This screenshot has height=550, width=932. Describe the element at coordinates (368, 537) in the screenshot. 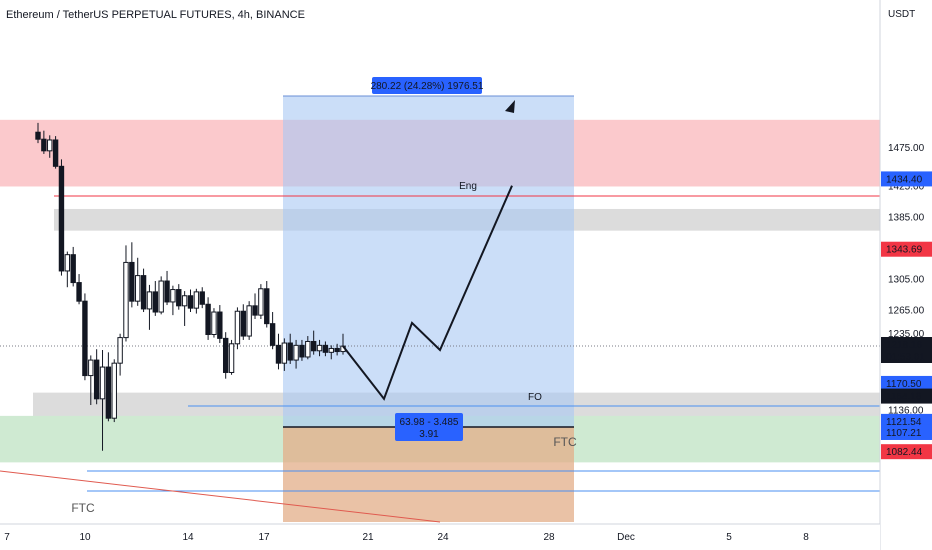

I see `x-tick-label: 21` at that location.